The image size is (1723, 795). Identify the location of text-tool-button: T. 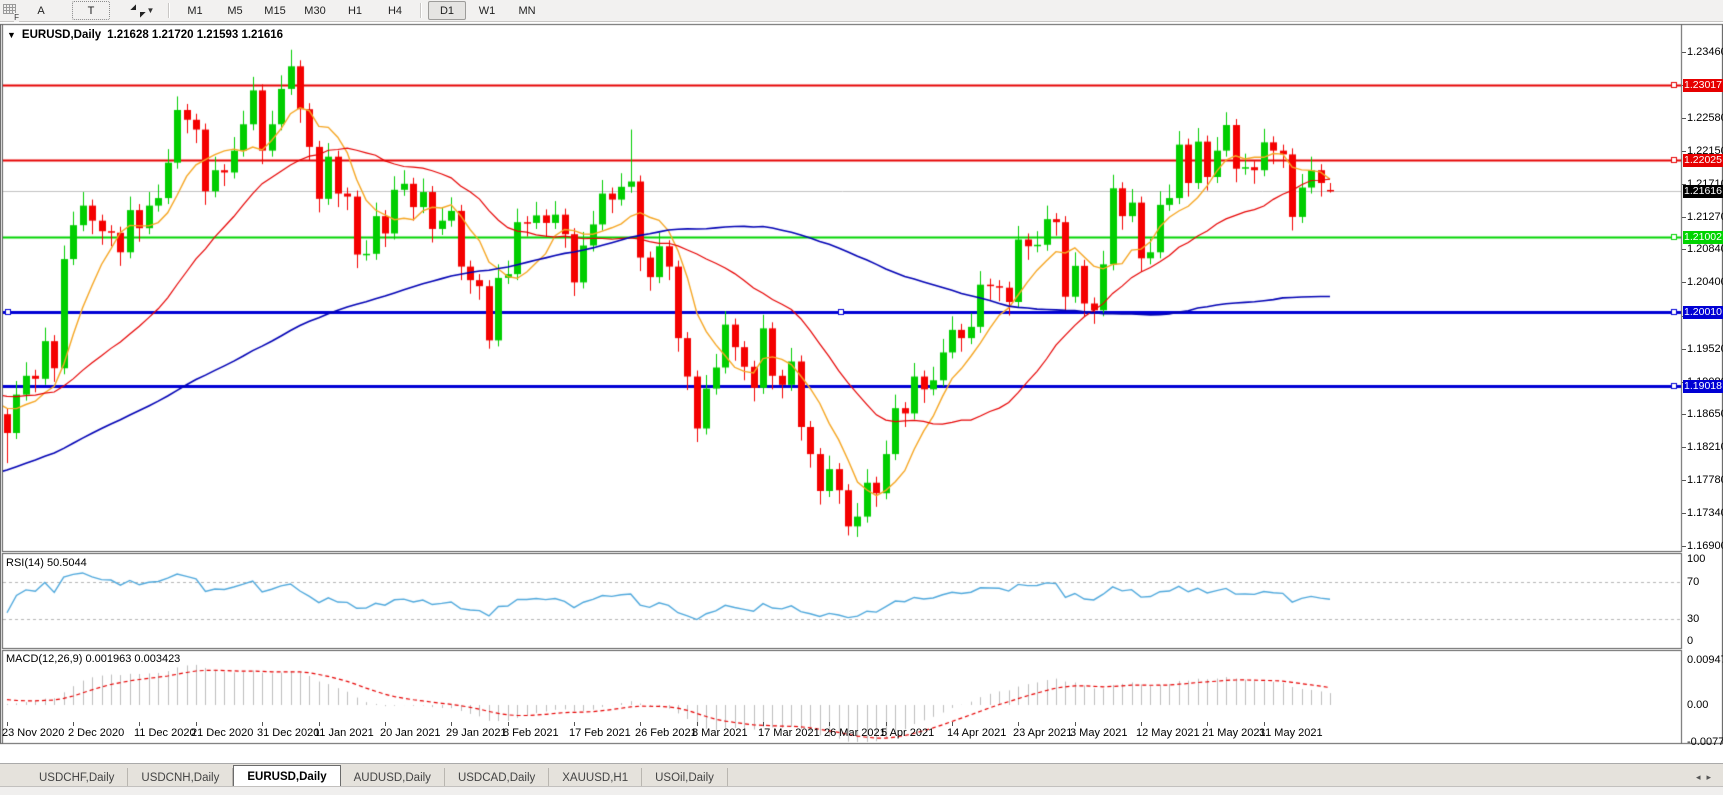
(91, 10).